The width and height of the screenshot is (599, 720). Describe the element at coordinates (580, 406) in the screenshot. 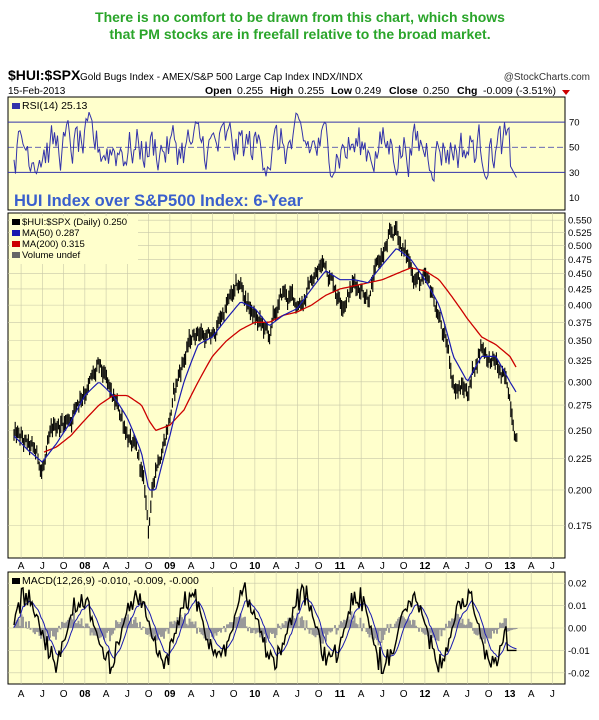

I see `price-tick-label: 0.275` at that location.